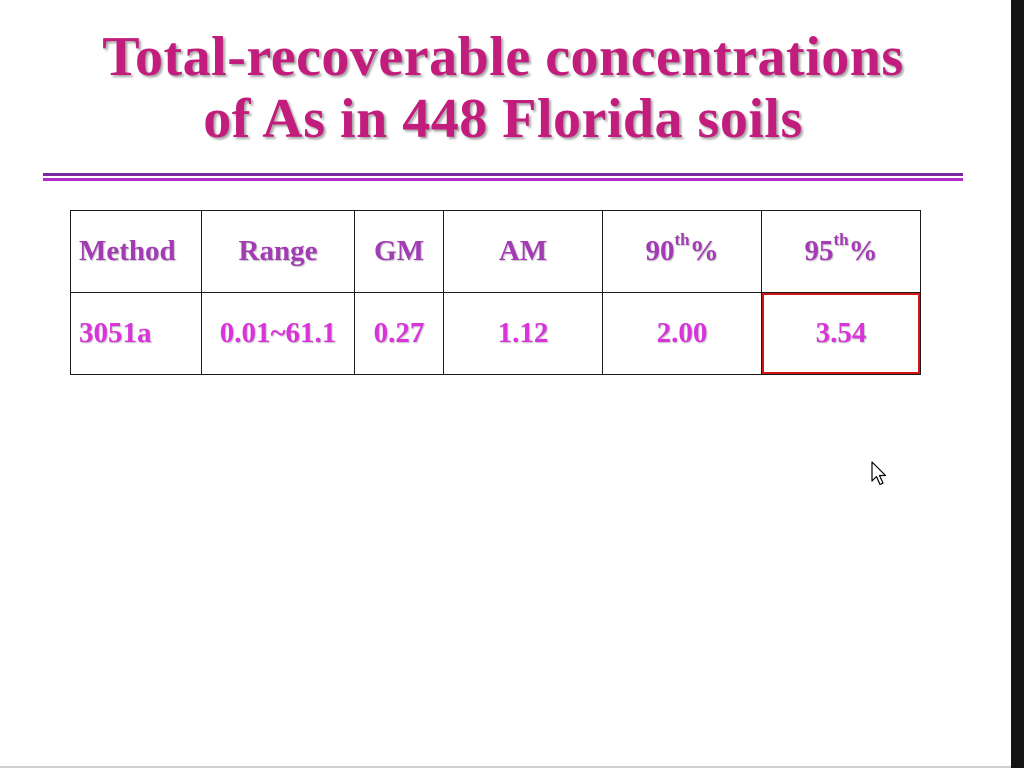 This screenshot has height=768, width=1024. What do you see at coordinates (503, 57) in the screenshot?
I see `title-line-1: Total-recoverable concentrations` at bounding box center [503, 57].